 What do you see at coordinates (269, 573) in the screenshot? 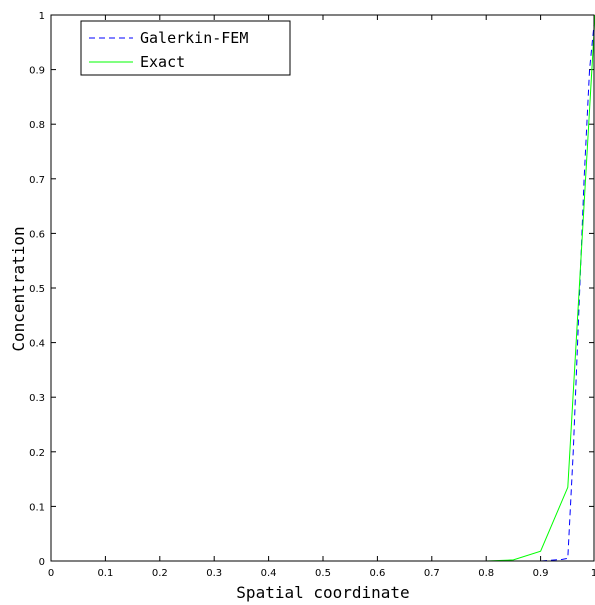
I see `x-tick-label: 0.4` at bounding box center [269, 573].